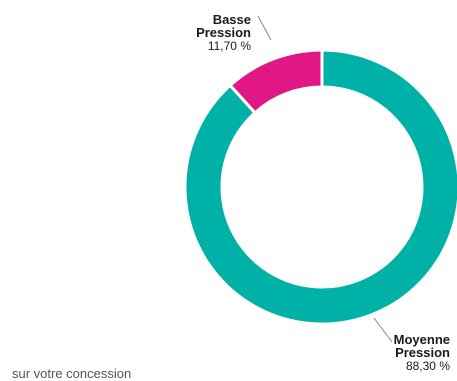 This screenshot has height=381, width=457. Describe the element at coordinates (428, 366) in the screenshot. I see `slice-value-label-1: 88,30 %` at that location.